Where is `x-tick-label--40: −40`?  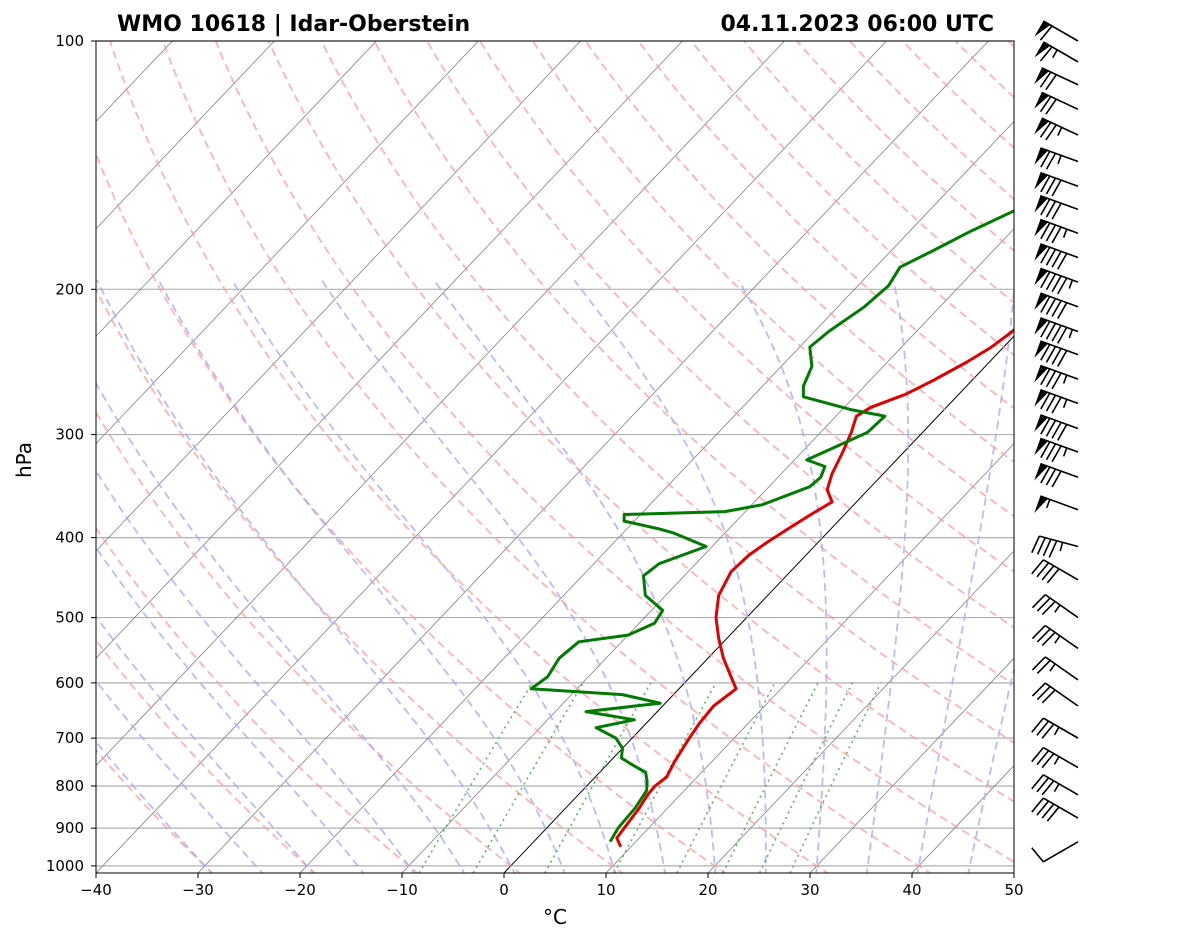
x-tick-label--40: −40 is located at coordinates (96, 890).